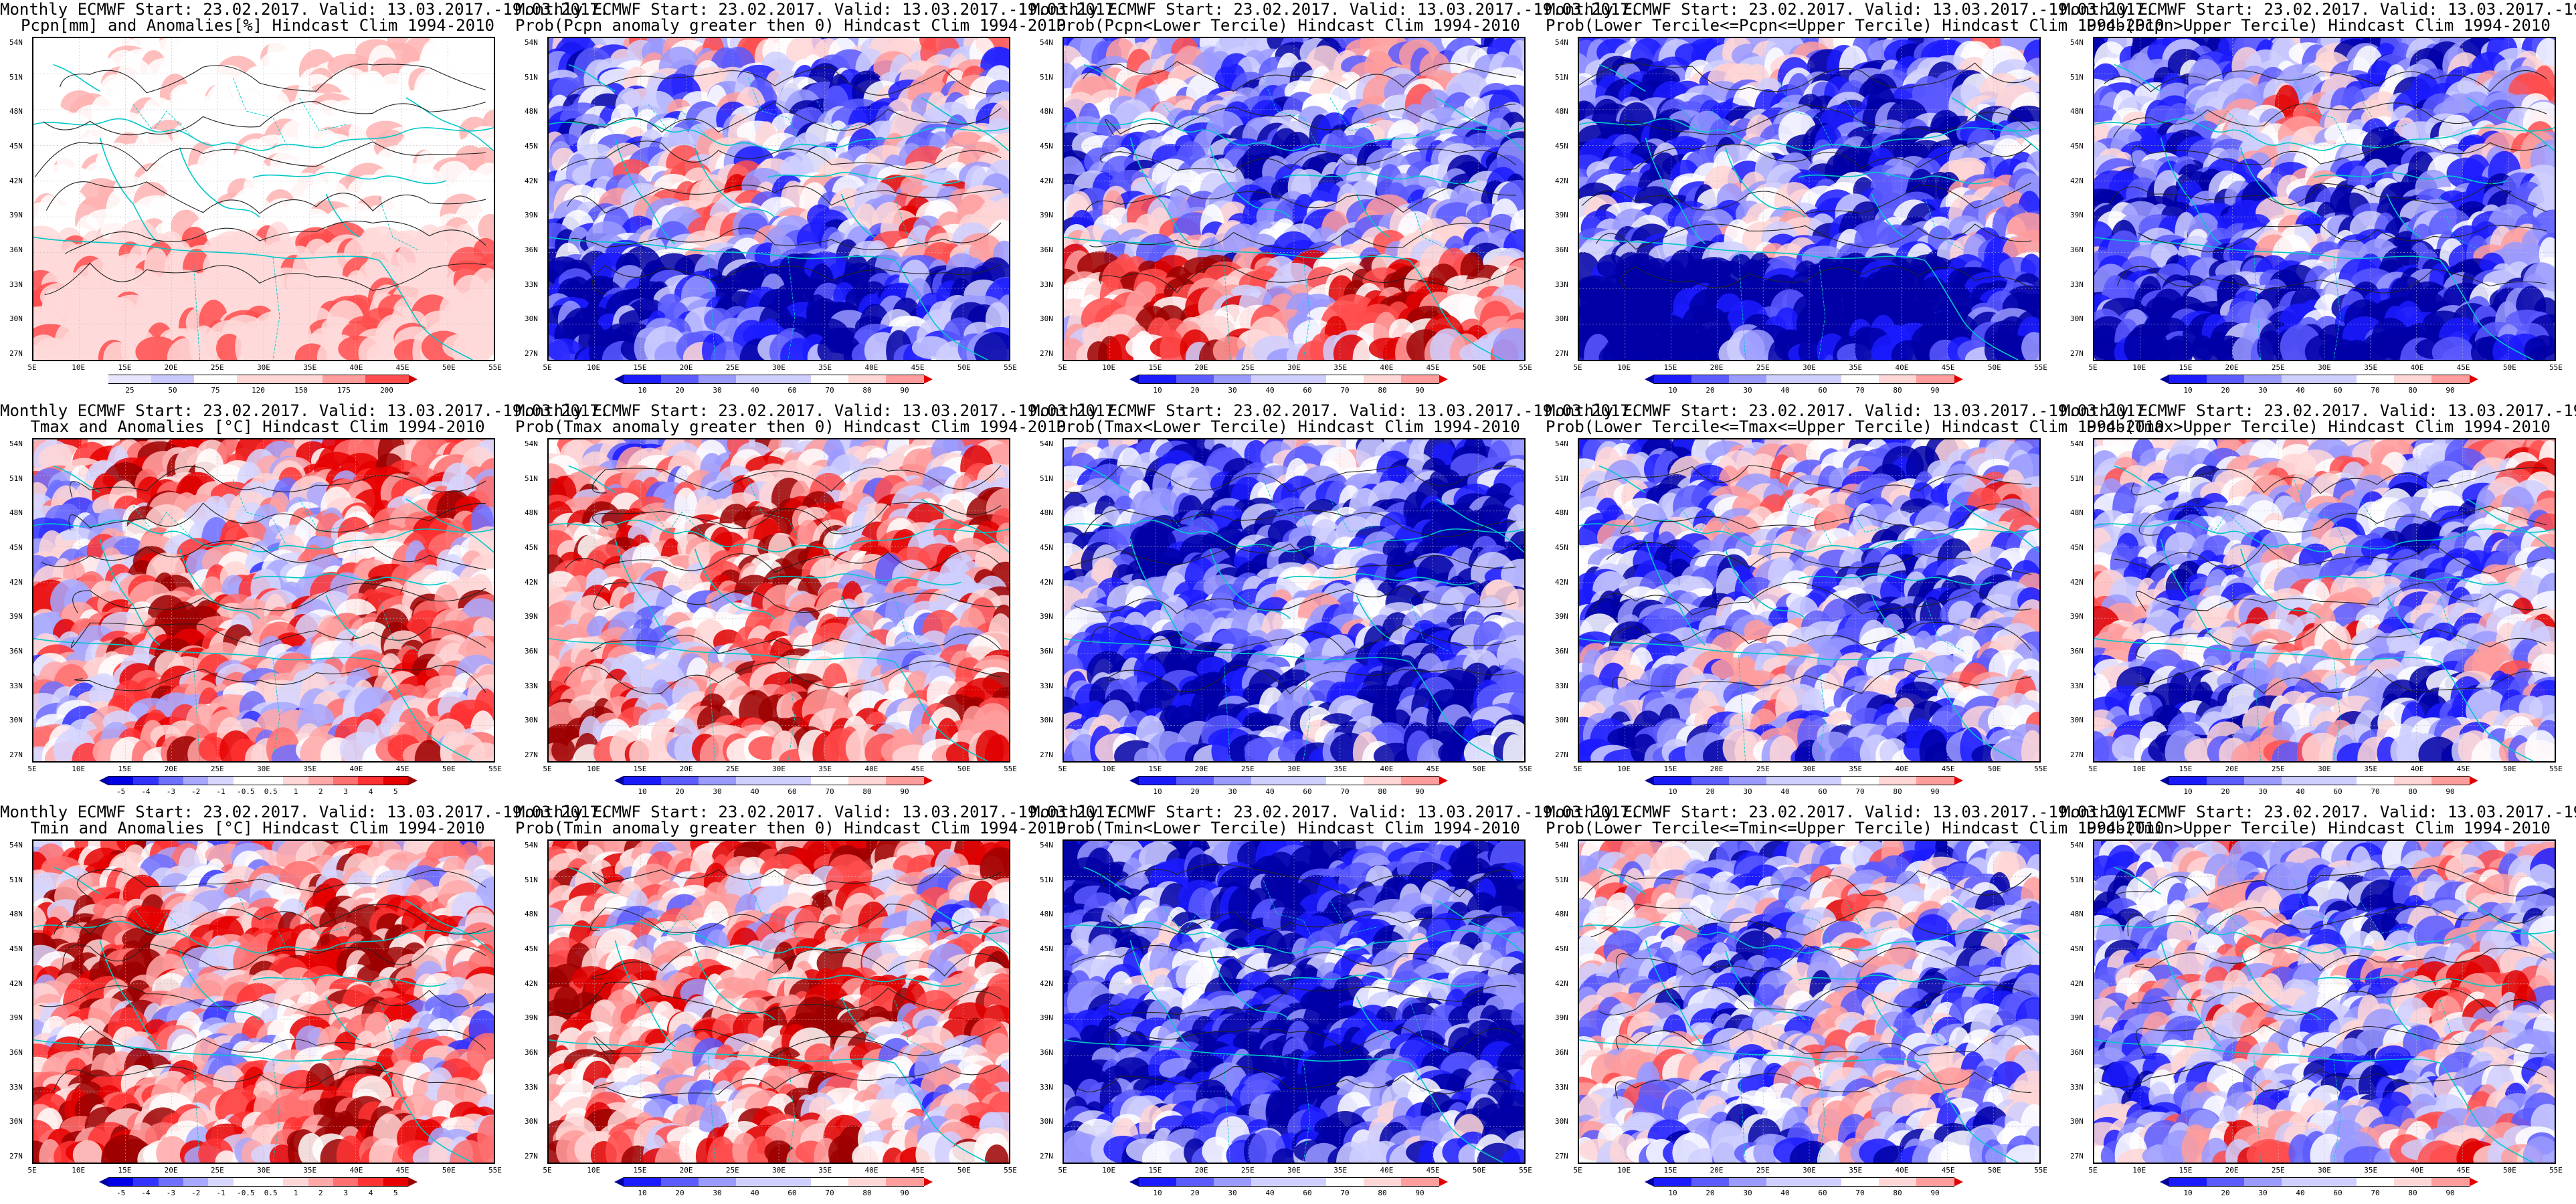 This screenshot has width=2576, height=1204. Describe the element at coordinates (2412, 390) in the screenshot. I see `colorbar-tick-label: 80` at that location.